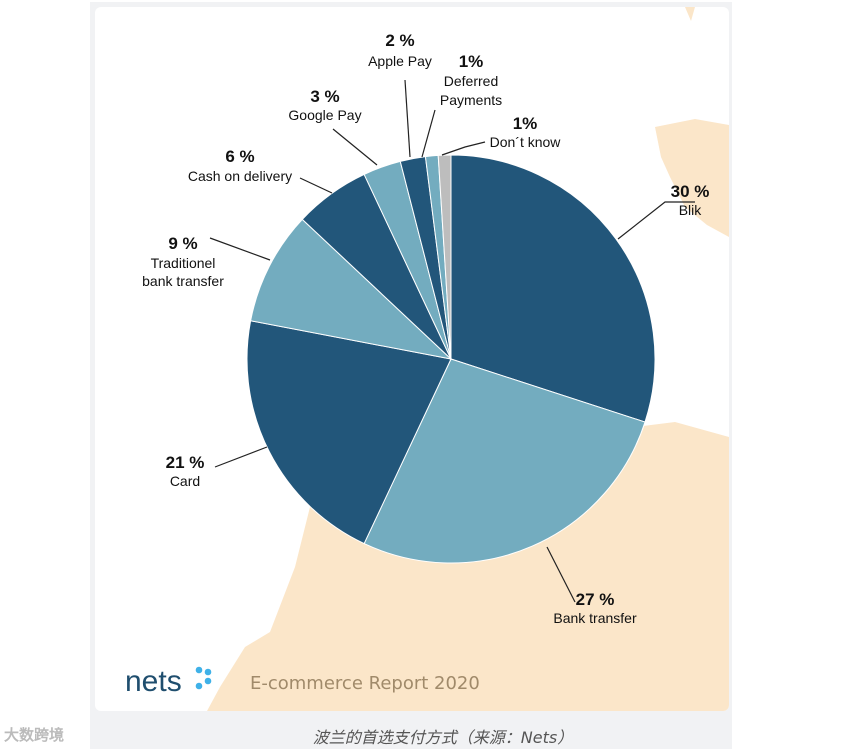 The height and width of the screenshot is (749, 856). I want to click on label-bank-transfer: Bank transfer, so click(595, 618).